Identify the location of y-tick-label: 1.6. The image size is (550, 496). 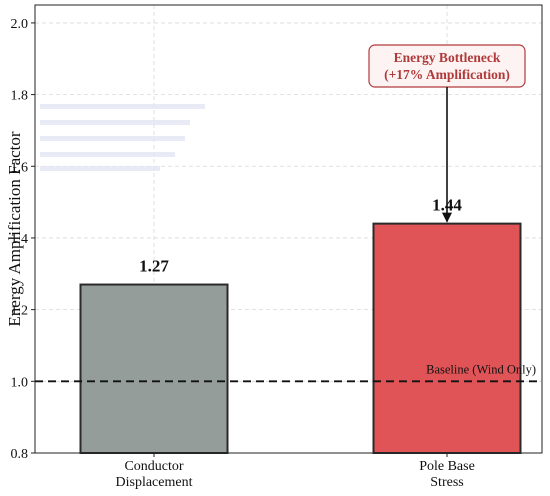
(20, 167).